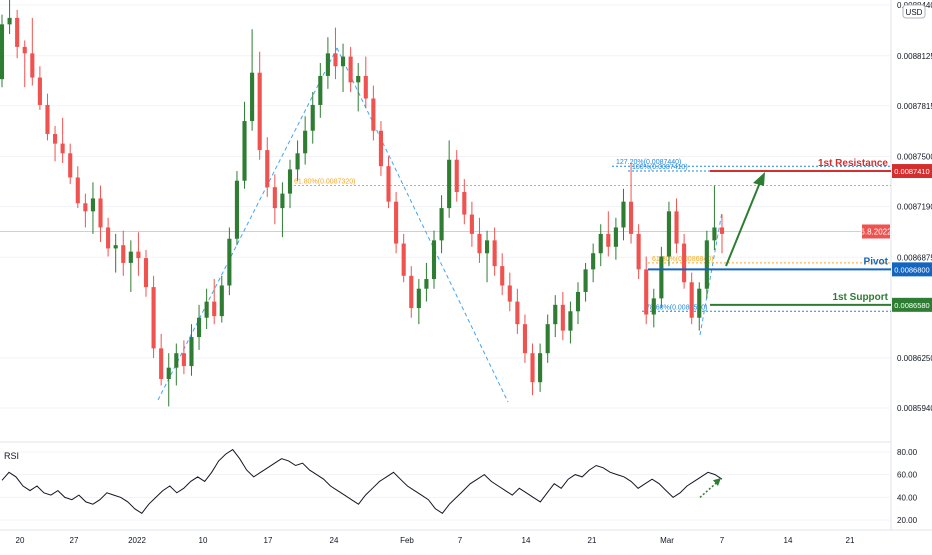  I want to click on fib-level-label: 78.60%(0.0086540), so click(677, 307).